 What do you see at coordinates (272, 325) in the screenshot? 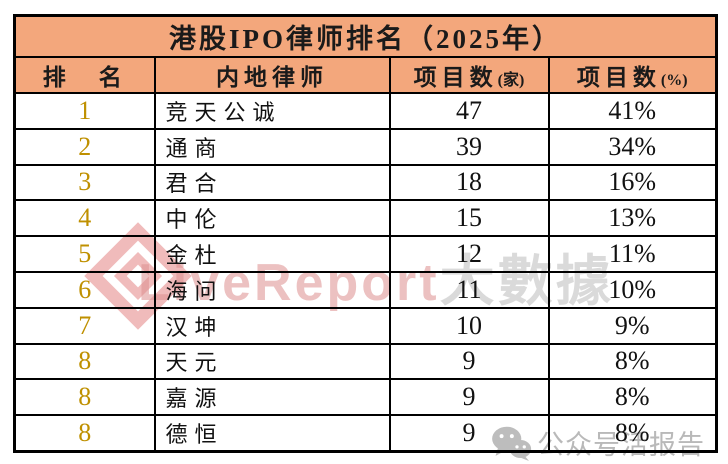
I see `firm-cell: 汉坤` at bounding box center [272, 325].